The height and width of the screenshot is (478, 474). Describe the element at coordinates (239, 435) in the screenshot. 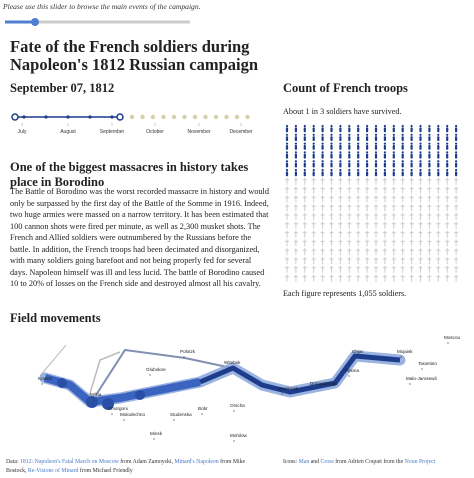

I see `city-label: Mohilow` at that location.